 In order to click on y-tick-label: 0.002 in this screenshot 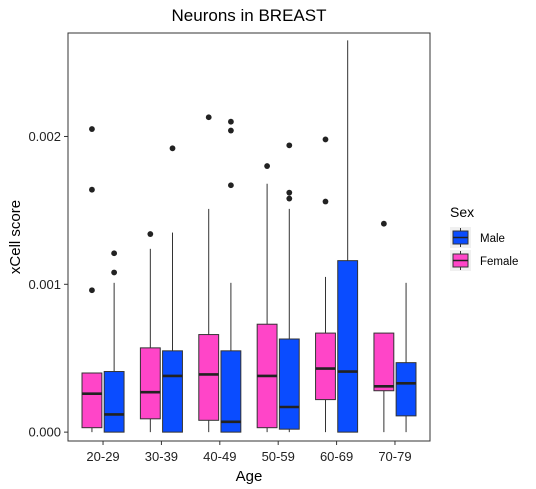, I will do `click(44, 136)`.